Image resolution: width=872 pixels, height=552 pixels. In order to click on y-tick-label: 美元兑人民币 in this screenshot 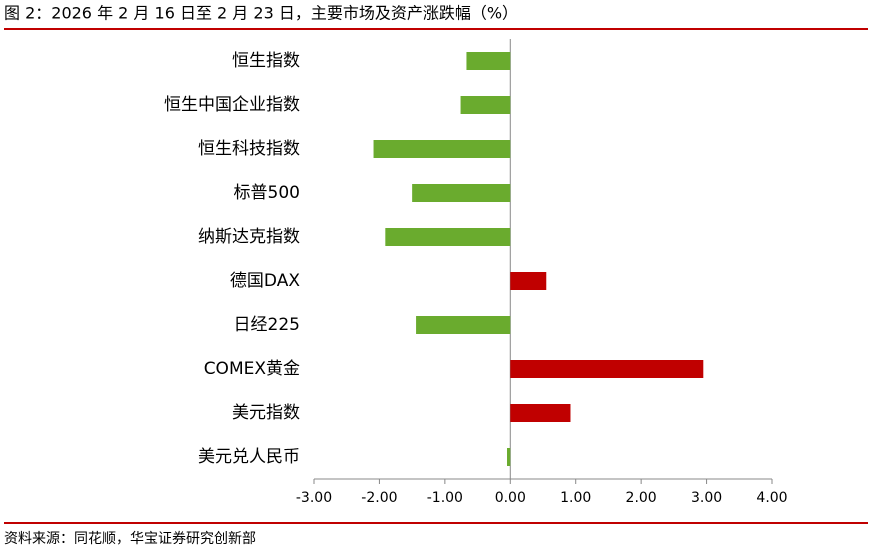, I will do `click(249, 457)`.